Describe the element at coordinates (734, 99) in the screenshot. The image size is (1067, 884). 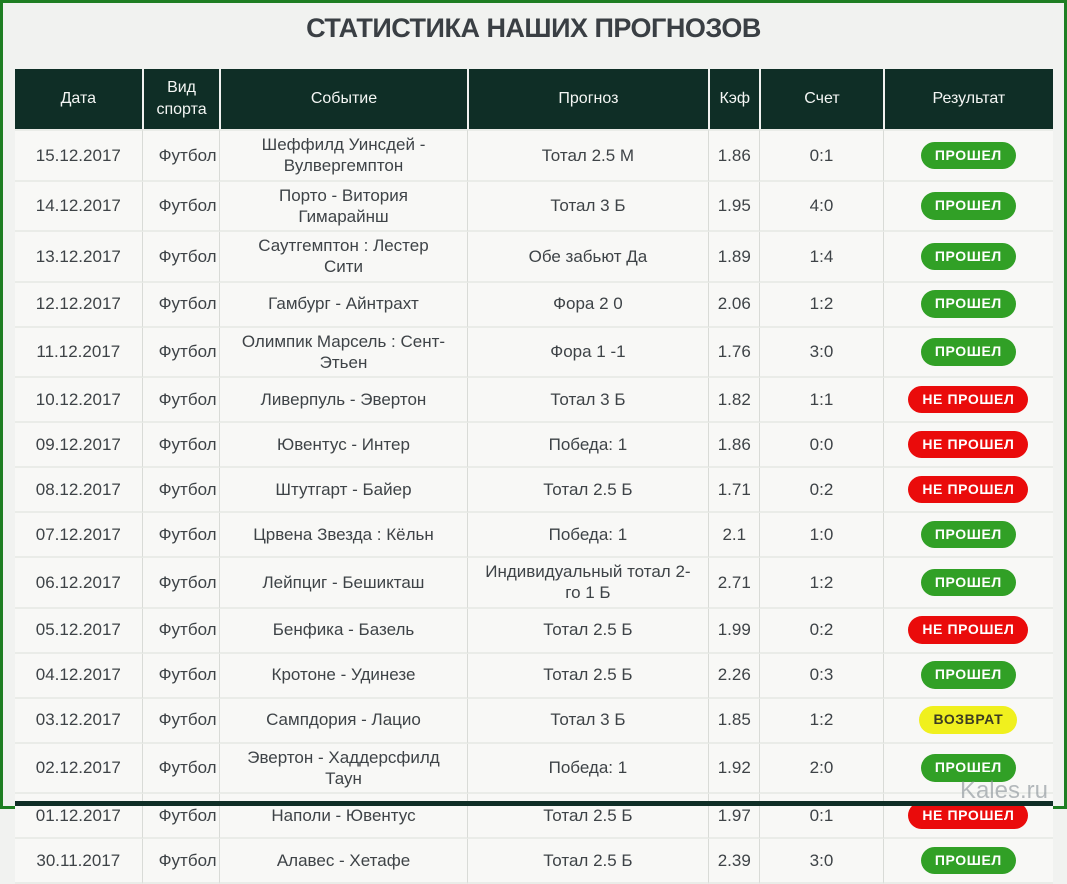
I see `column-header-odds: Кэф` at that location.